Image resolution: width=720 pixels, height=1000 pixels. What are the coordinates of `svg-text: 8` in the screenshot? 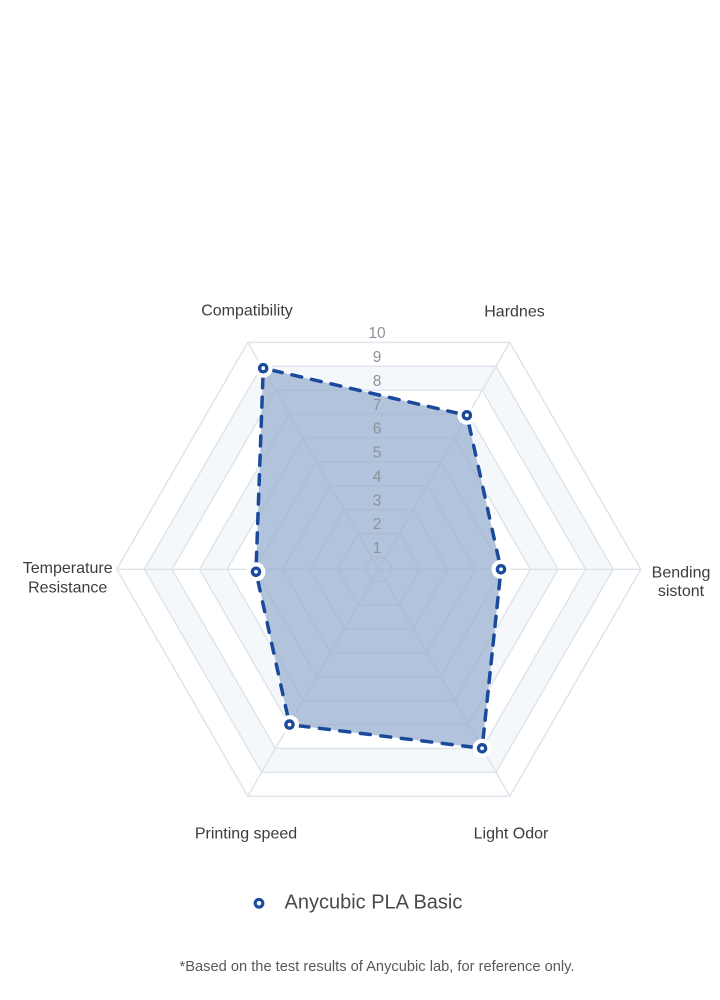 It's located at (377, 381).